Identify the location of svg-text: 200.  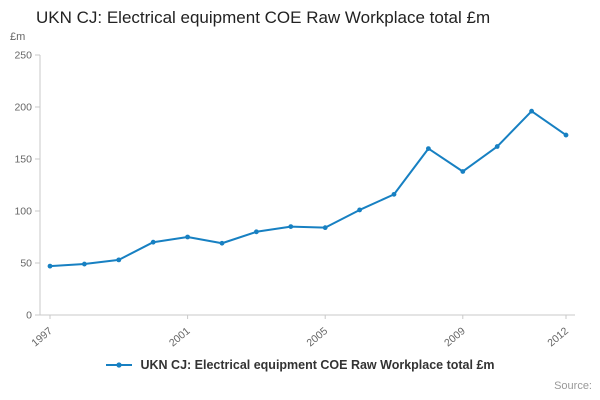
(23, 108).